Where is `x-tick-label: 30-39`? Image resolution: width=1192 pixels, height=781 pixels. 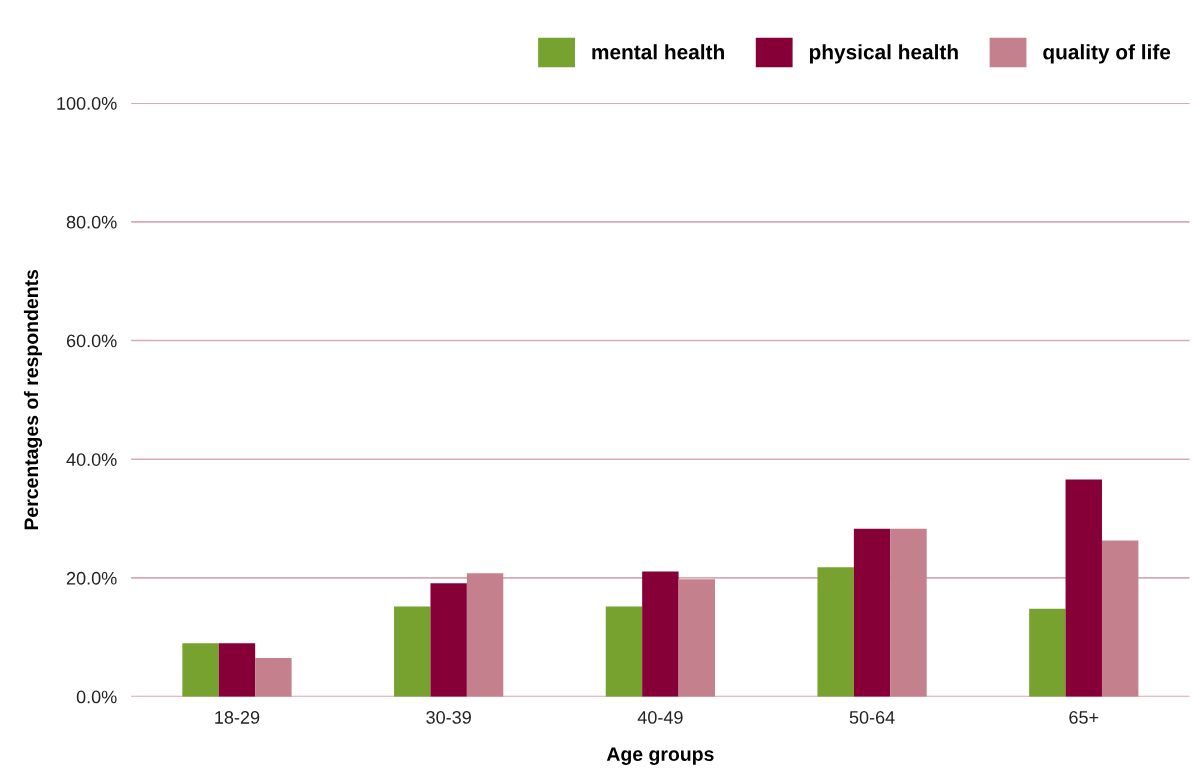 x-tick-label: 30-39 is located at coordinates (448, 717).